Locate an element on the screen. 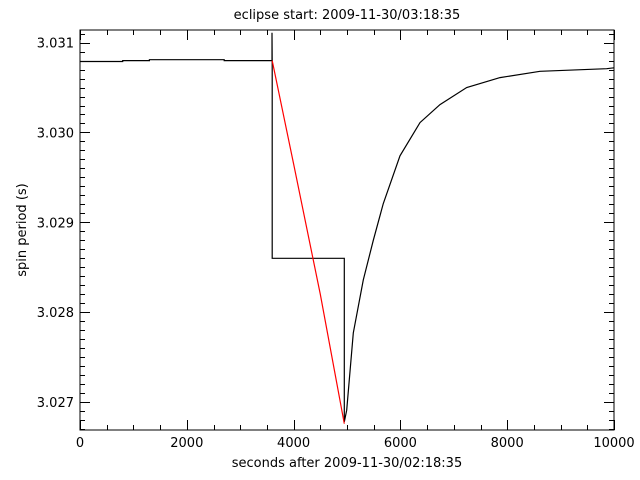 Image resolution: width=640 pixels, height=480 pixels. x-tick-label: 8000 is located at coordinates (507, 443).